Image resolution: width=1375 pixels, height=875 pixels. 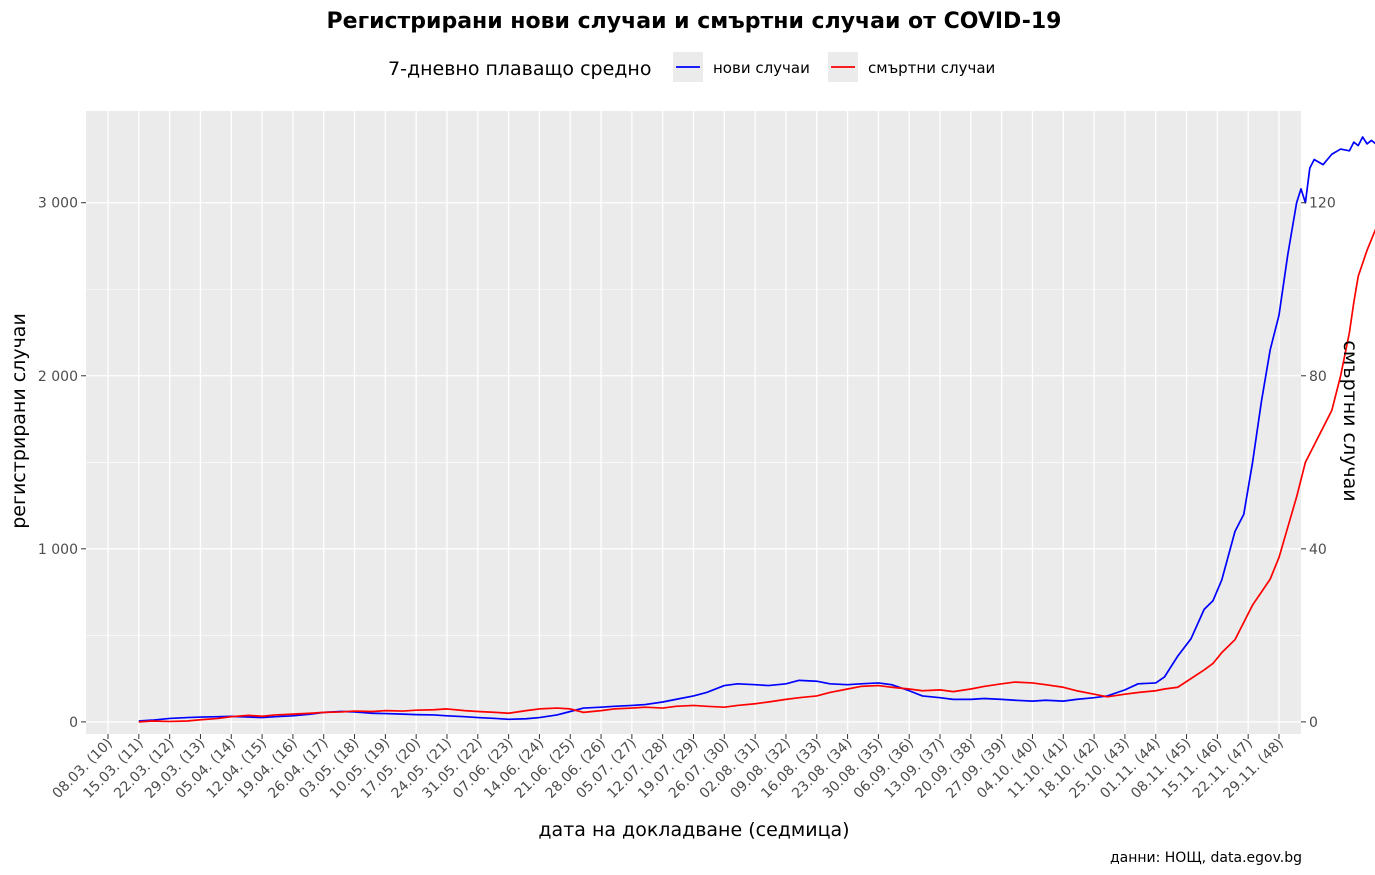 What do you see at coordinates (761, 68) in the screenshot?
I see `legend-label: нови случаи` at bounding box center [761, 68].